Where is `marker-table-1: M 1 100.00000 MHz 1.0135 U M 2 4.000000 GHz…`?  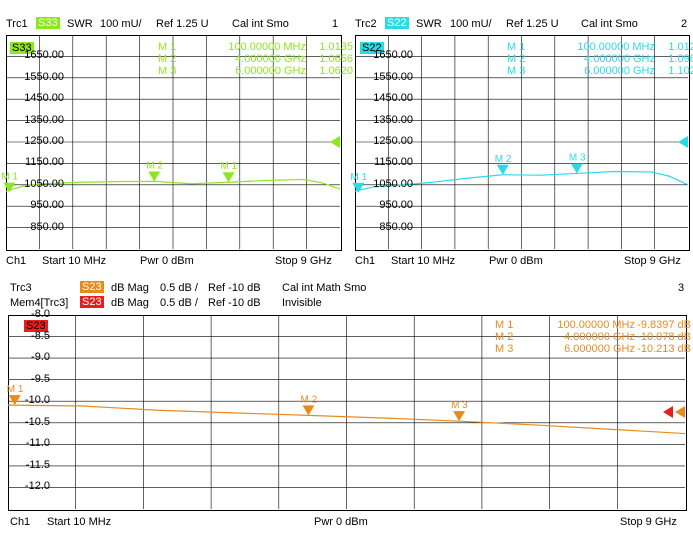 marker-table-1: M 1 100.00000 MHz 1.0135 U M 2 4.000000 GHz… is located at coordinates (261, 59).